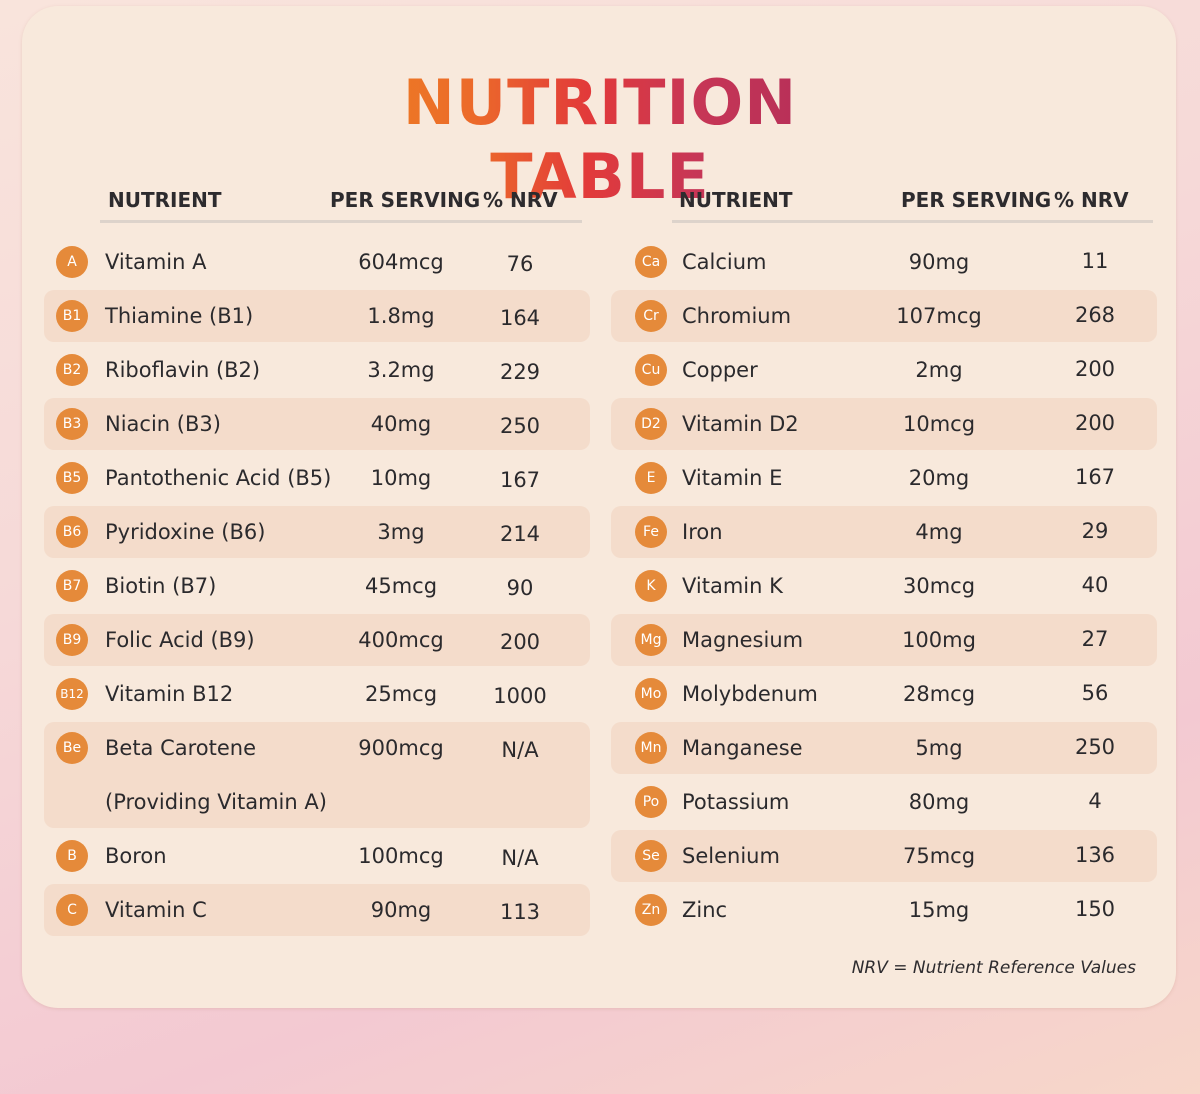 The height and width of the screenshot is (1094, 1200). What do you see at coordinates (317, 262) in the screenshot?
I see `table-row: A Vitamin A 604mcg 76` at bounding box center [317, 262].